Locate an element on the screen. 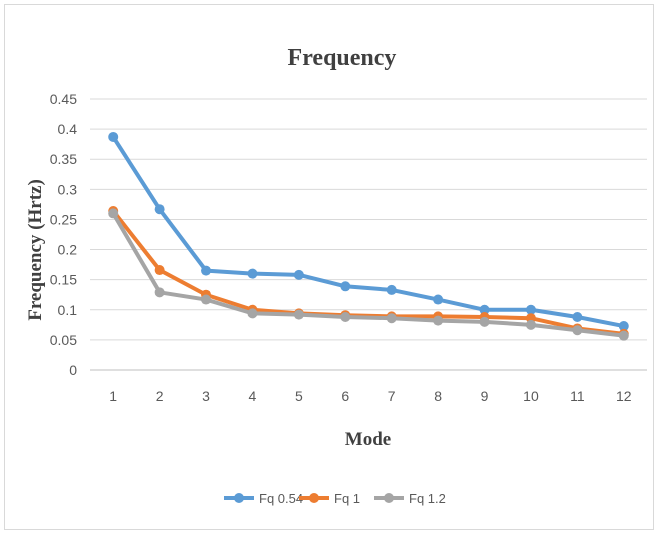  legend-item: Fq 0.54 is located at coordinates (263, 498).